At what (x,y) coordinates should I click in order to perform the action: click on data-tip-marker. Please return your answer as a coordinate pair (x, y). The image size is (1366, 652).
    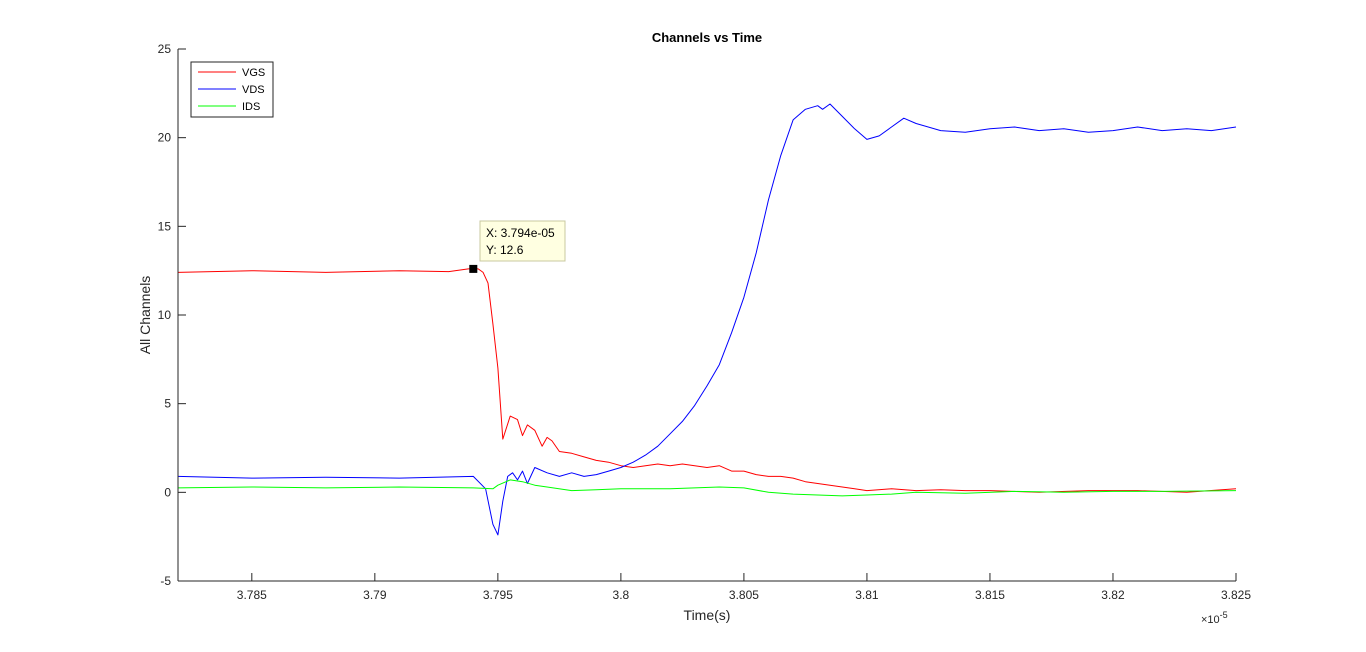
    Looking at the image, I should click on (473, 268).